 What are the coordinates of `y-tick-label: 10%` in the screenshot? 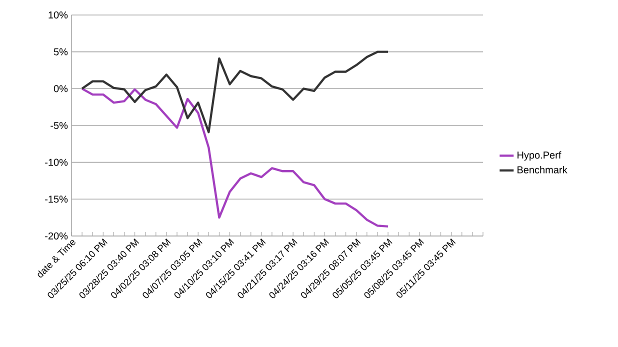 It's located at (58, 15).